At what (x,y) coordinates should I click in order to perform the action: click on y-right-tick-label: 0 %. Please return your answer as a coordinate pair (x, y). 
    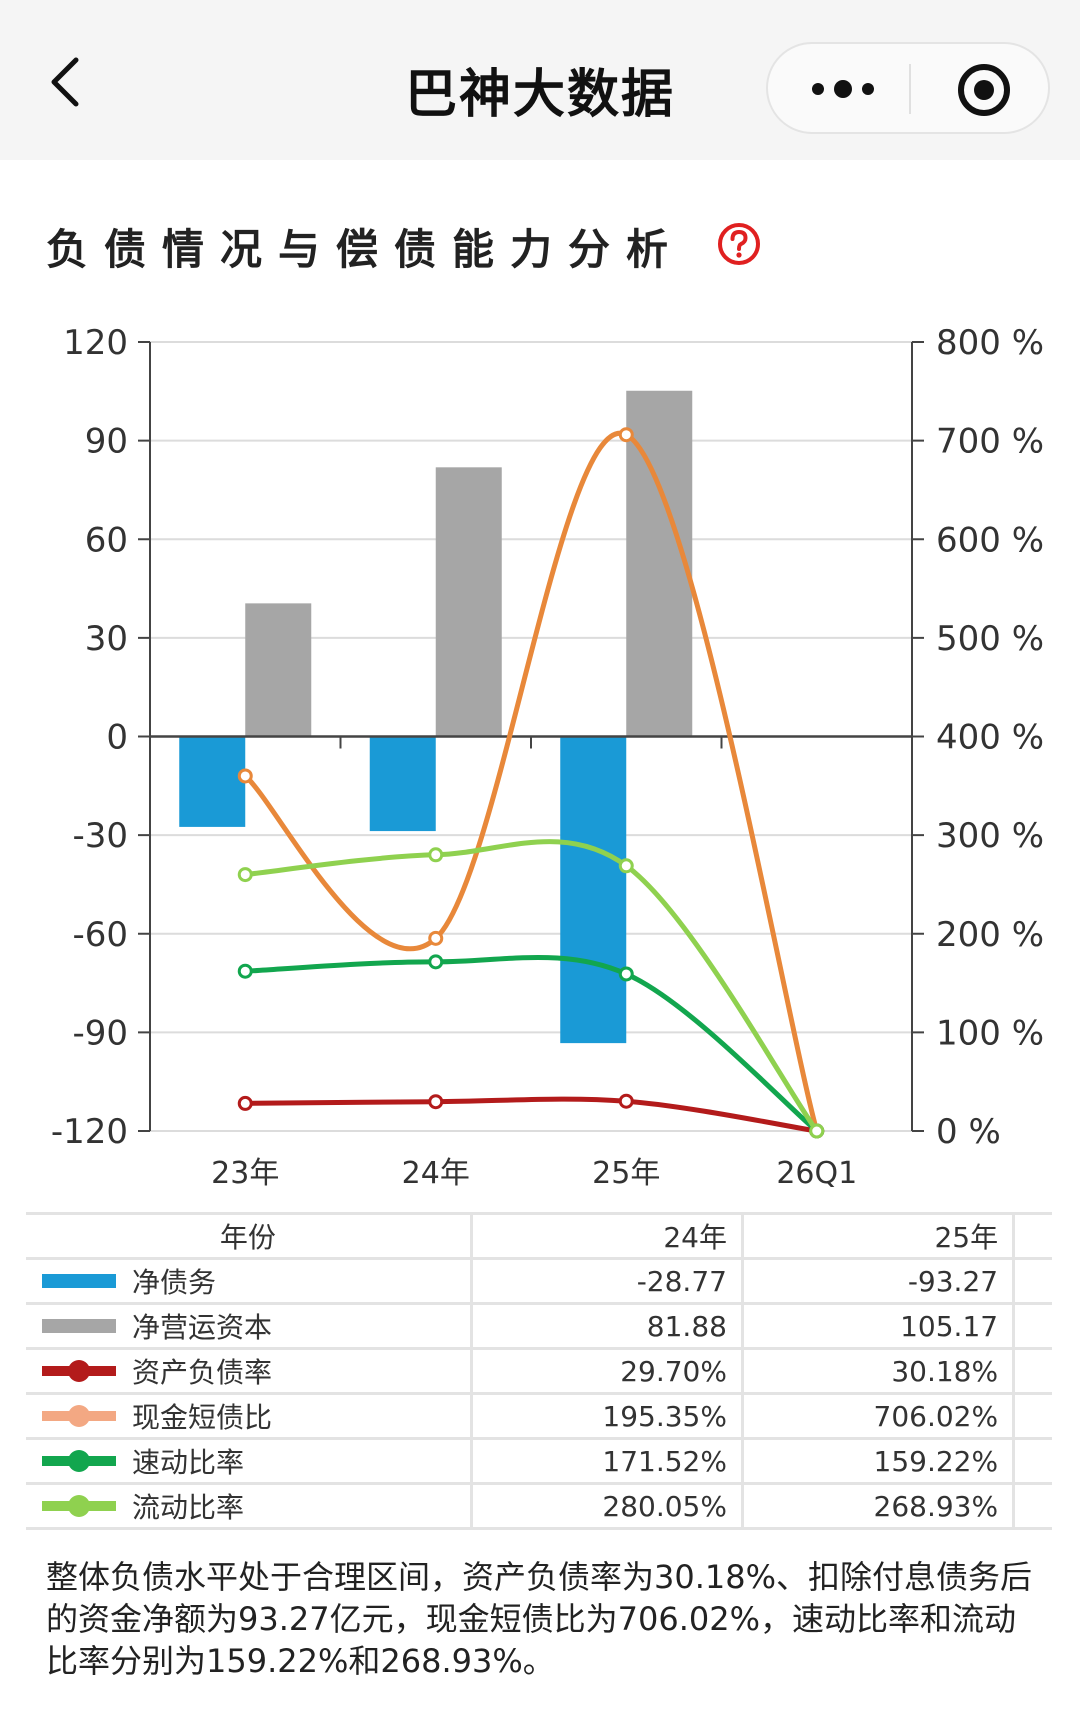
    Looking at the image, I should click on (968, 1132).